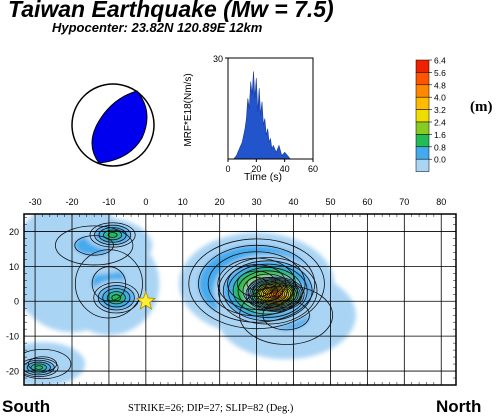 This screenshot has height=417, width=496. I want to click on mrf-x-tick-label: 60, so click(313, 169).